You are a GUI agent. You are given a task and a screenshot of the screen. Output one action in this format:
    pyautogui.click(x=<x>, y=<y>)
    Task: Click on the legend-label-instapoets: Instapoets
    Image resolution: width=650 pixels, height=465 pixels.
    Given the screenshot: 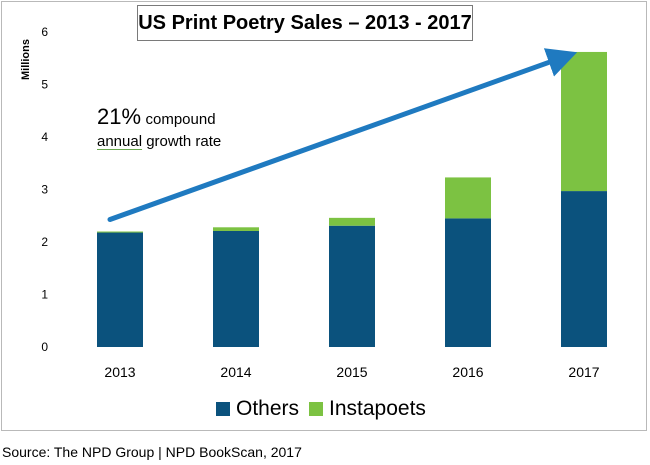 What is the action you would take?
    pyautogui.click(x=377, y=408)
    